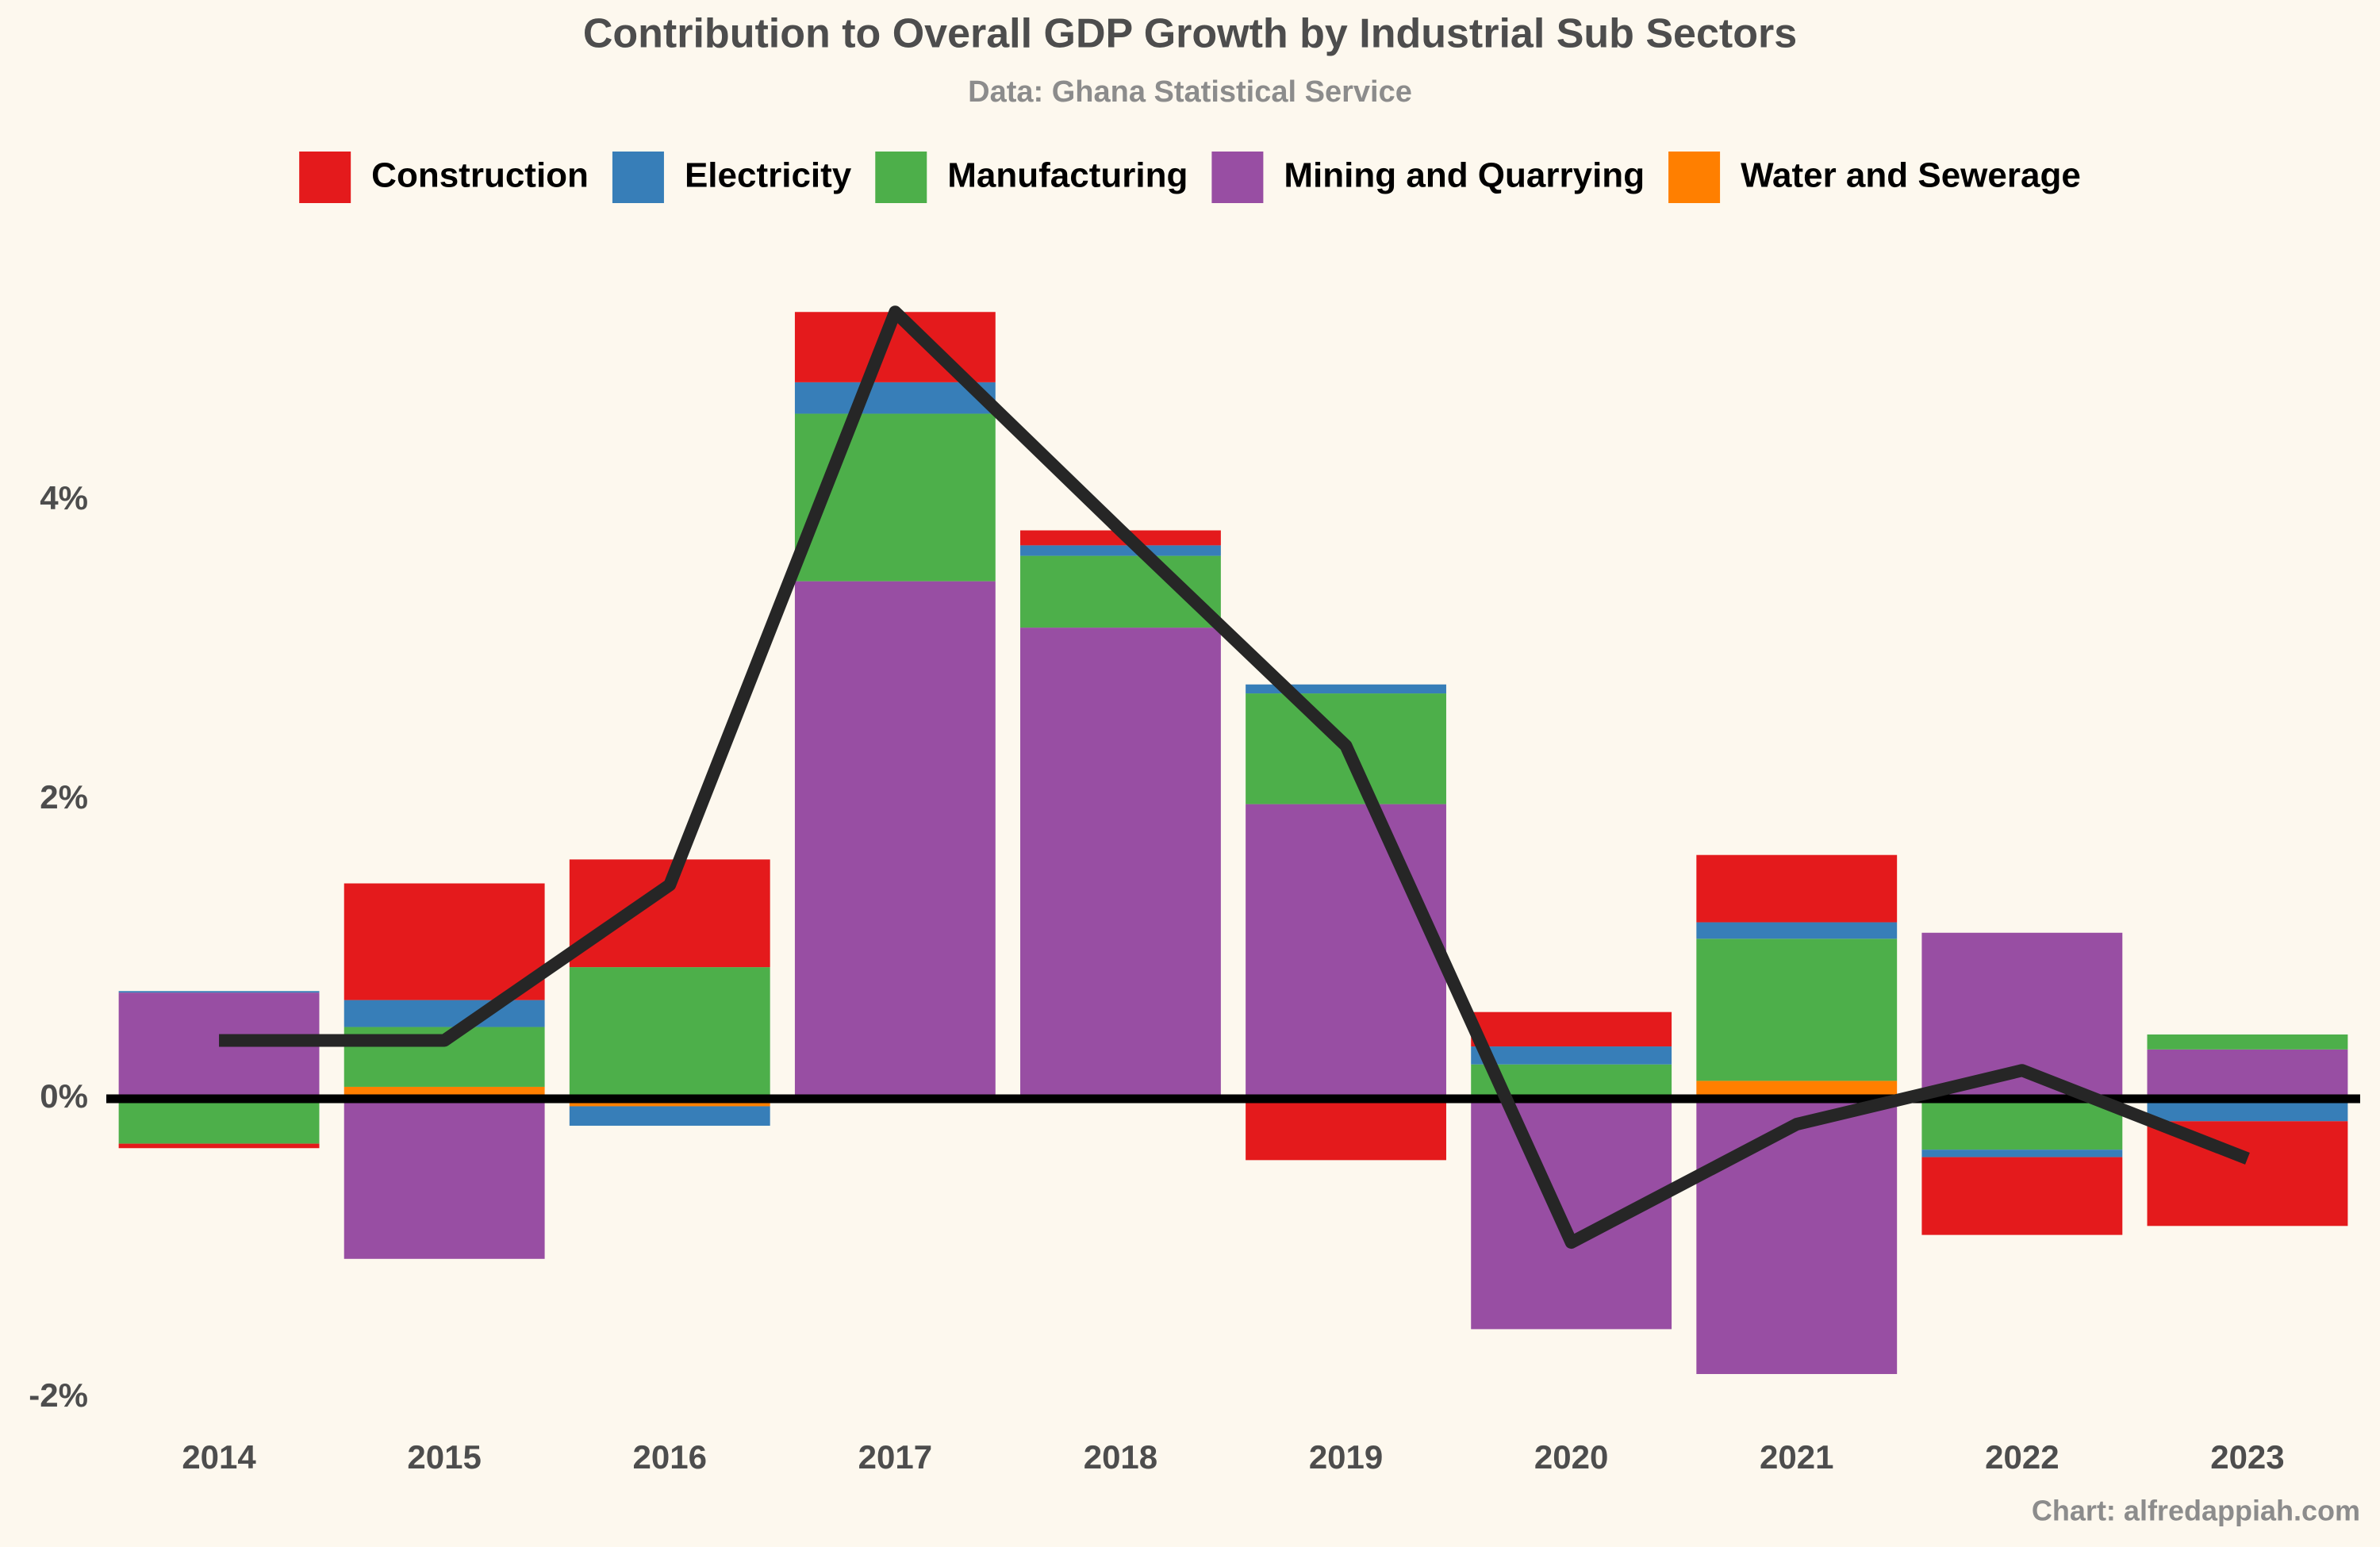 The image size is (2380, 1547). What do you see at coordinates (444, 1457) in the screenshot?
I see `x-tick-label: 2015` at bounding box center [444, 1457].